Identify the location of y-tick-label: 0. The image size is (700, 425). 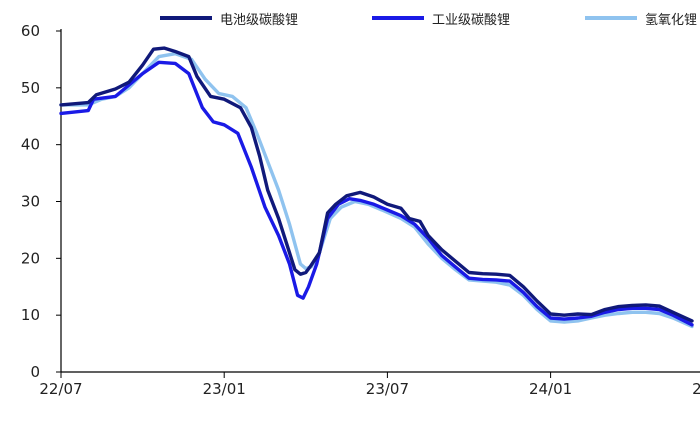
(35, 372).